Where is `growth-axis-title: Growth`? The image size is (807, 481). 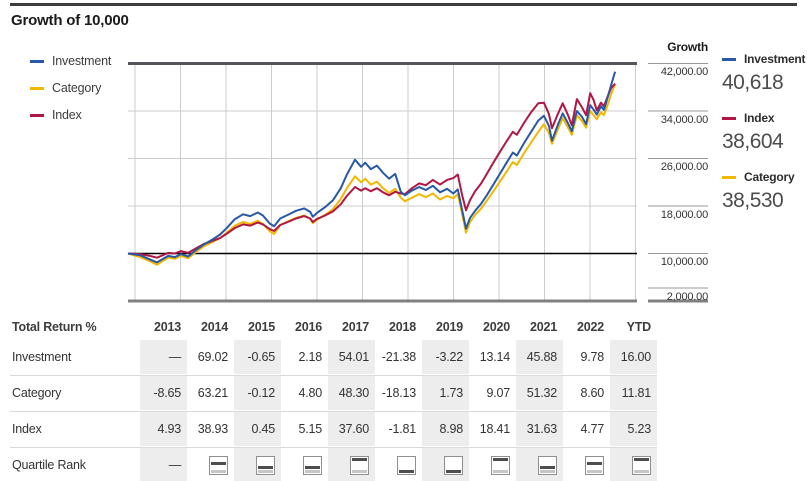
growth-axis-title: Growth is located at coordinates (687, 47).